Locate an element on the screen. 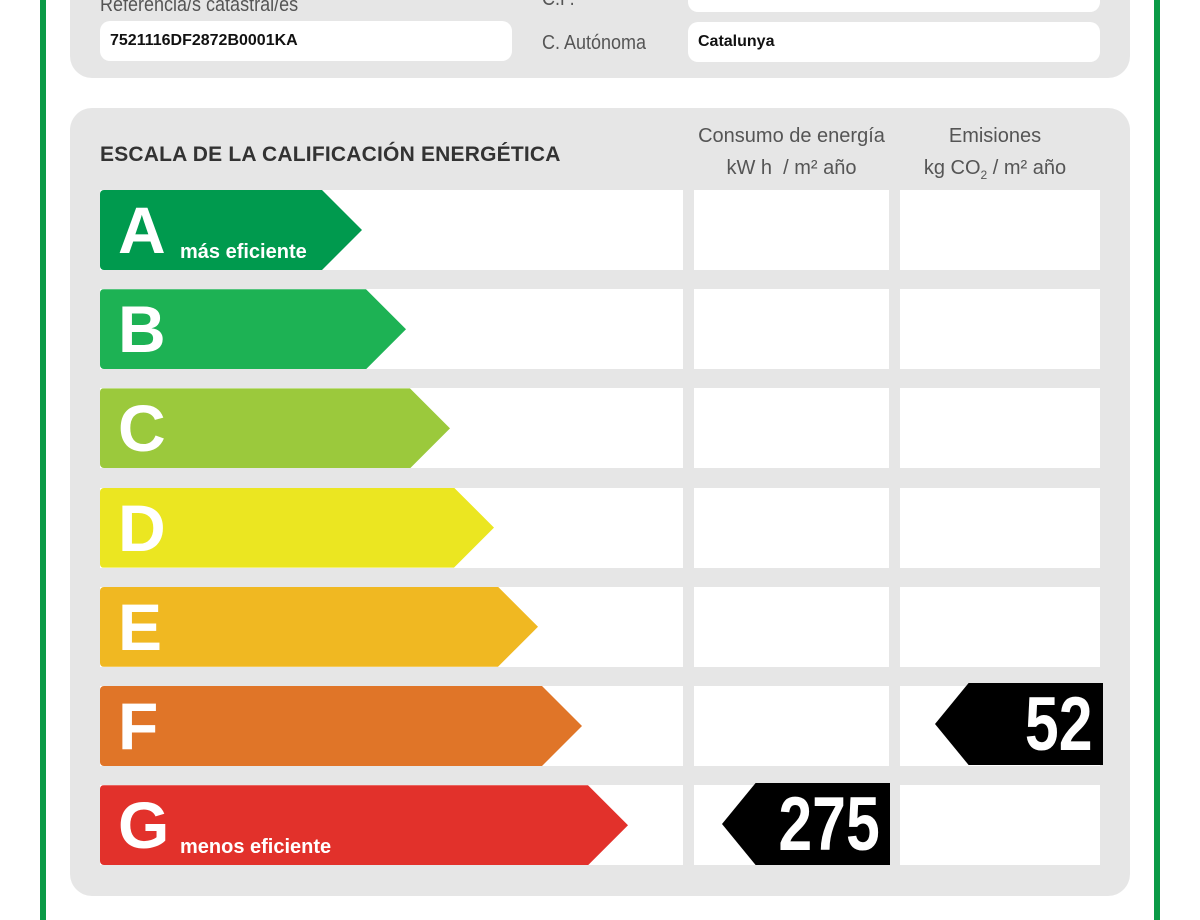  consumption-unit: kW h / m² año is located at coordinates (791, 168).